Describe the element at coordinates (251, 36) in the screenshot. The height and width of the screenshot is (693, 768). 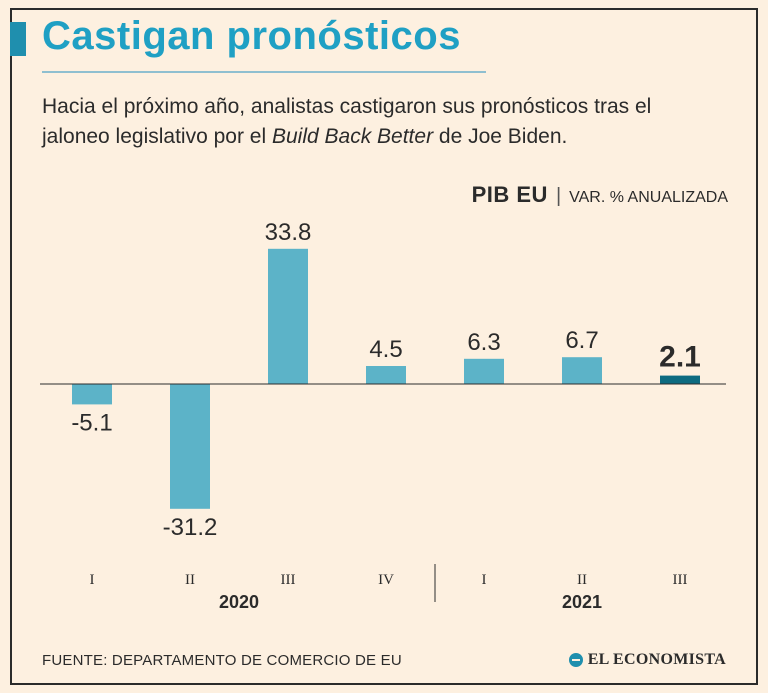
I see `page-title: Castigan pronósticos` at that location.